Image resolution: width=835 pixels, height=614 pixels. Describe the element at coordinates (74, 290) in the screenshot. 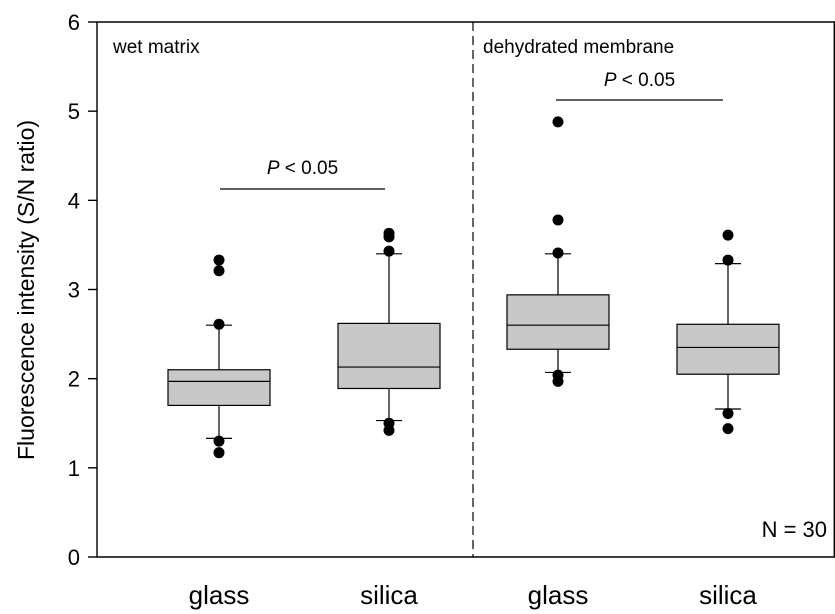

I see `y-tick-label: 3` at that location.